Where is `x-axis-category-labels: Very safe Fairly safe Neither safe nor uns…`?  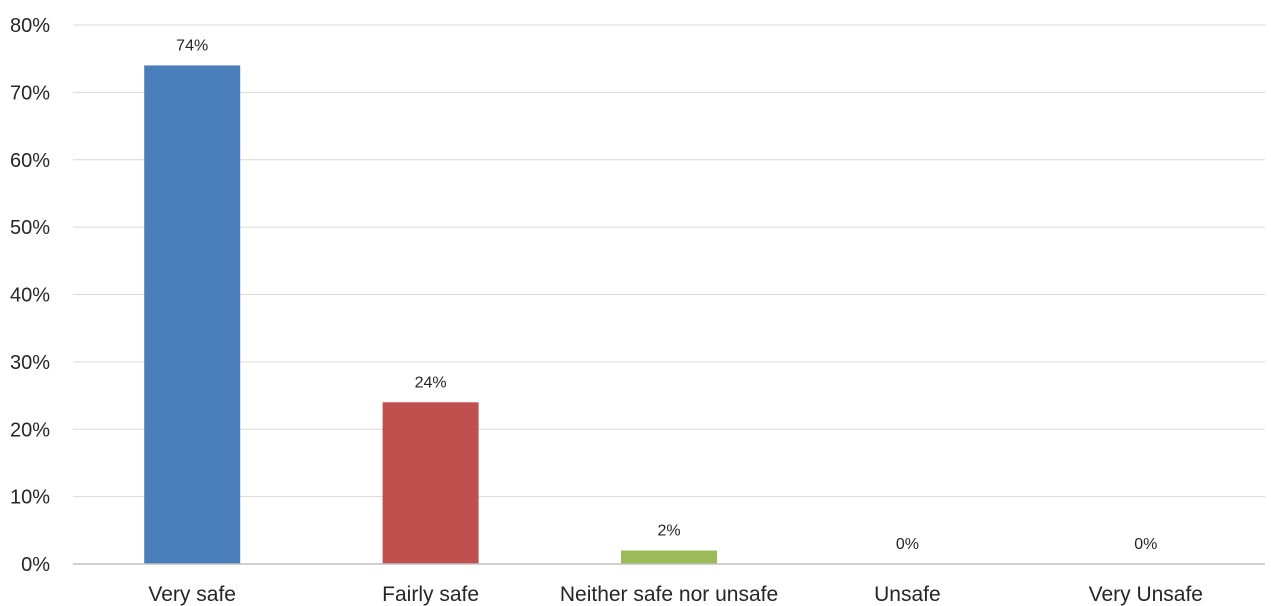 x-axis-category-labels: Very safe Fairly safe Neither safe nor uns… is located at coordinates (675, 594).